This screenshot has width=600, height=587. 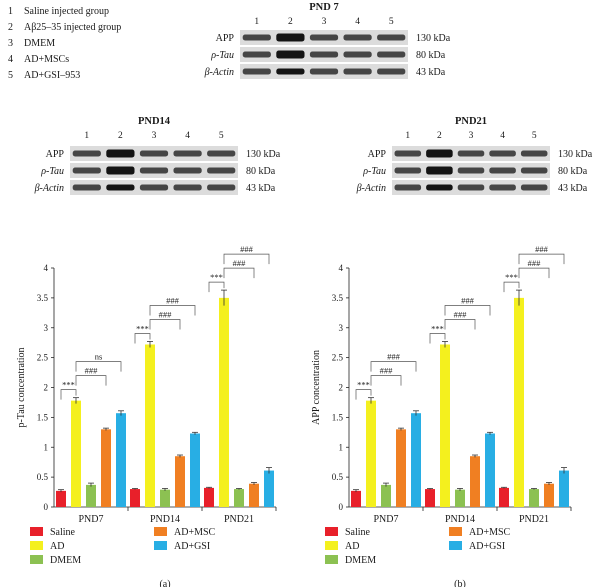 What do you see at coordinates (21, 387) in the screenshot?
I see `y-axis-label: p-Tau concentration` at bounding box center [21, 387].